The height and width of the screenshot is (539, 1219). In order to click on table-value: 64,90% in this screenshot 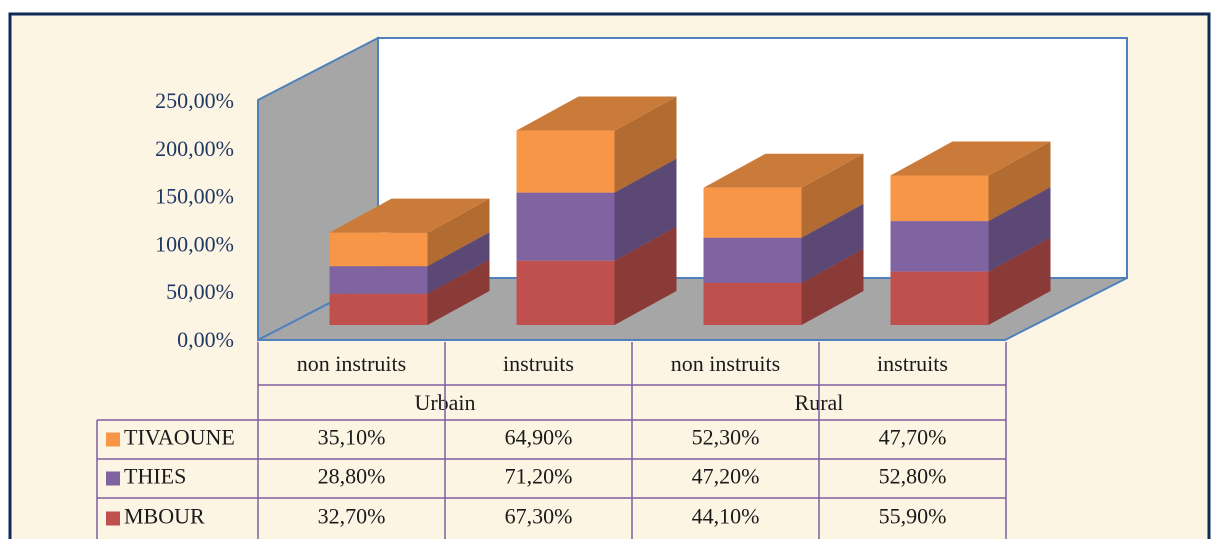, I will do `click(539, 437)`.